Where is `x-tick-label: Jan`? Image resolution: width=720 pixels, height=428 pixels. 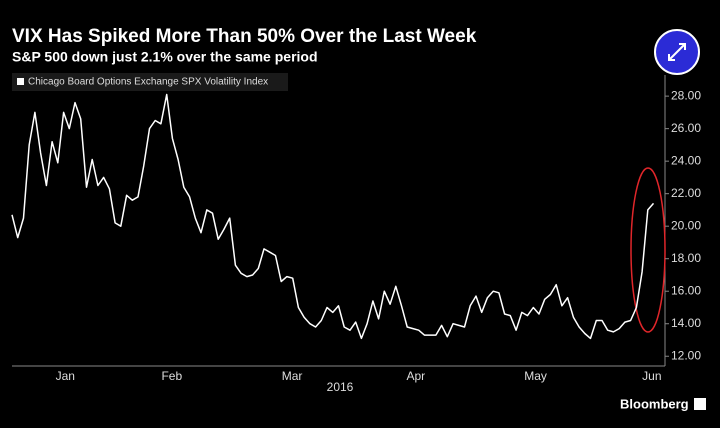 x-tick-label: Jan is located at coordinates (65, 376).